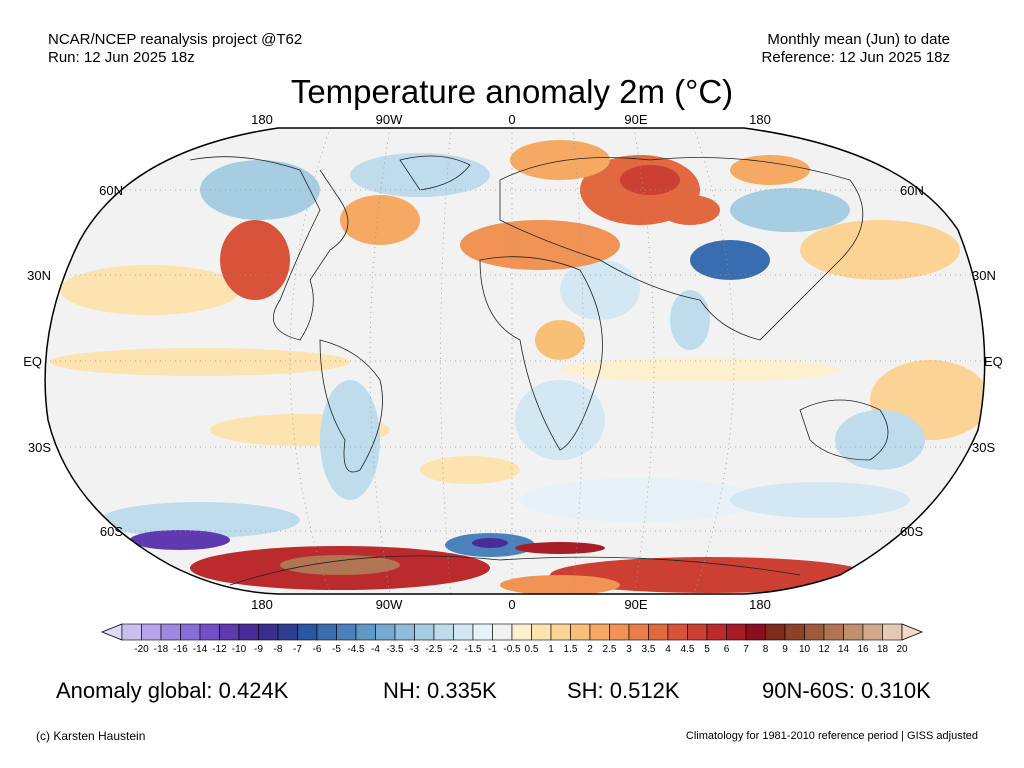 Image resolution: width=1024 pixels, height=768 pixels. What do you see at coordinates (492, 649) in the screenshot?
I see `colorbar-tick-label: -1` at bounding box center [492, 649].